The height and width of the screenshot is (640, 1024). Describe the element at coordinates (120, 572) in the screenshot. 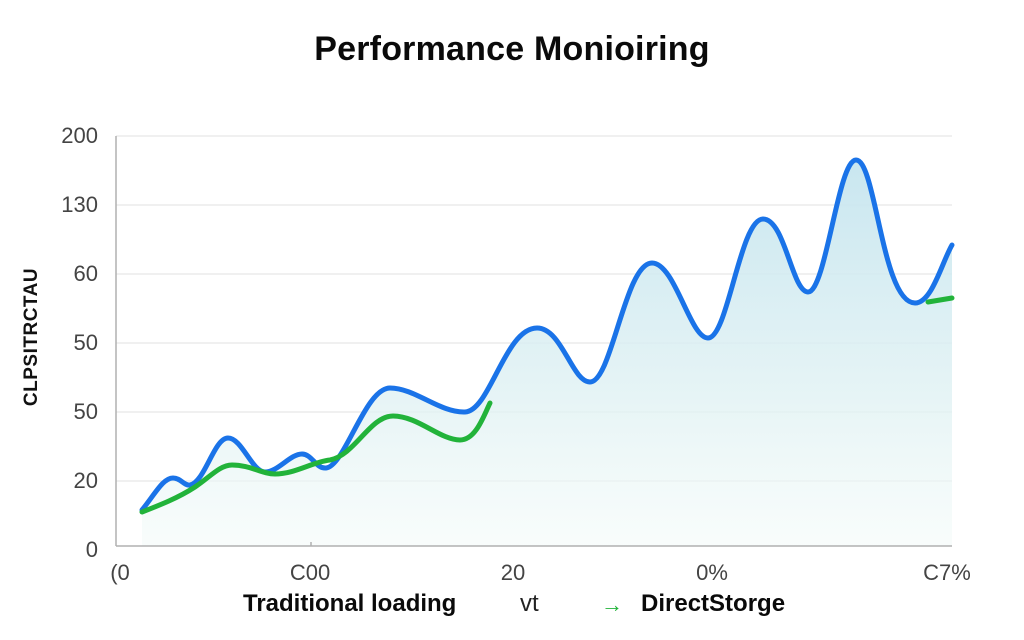

I see `x-tick-label: (0` at that location.